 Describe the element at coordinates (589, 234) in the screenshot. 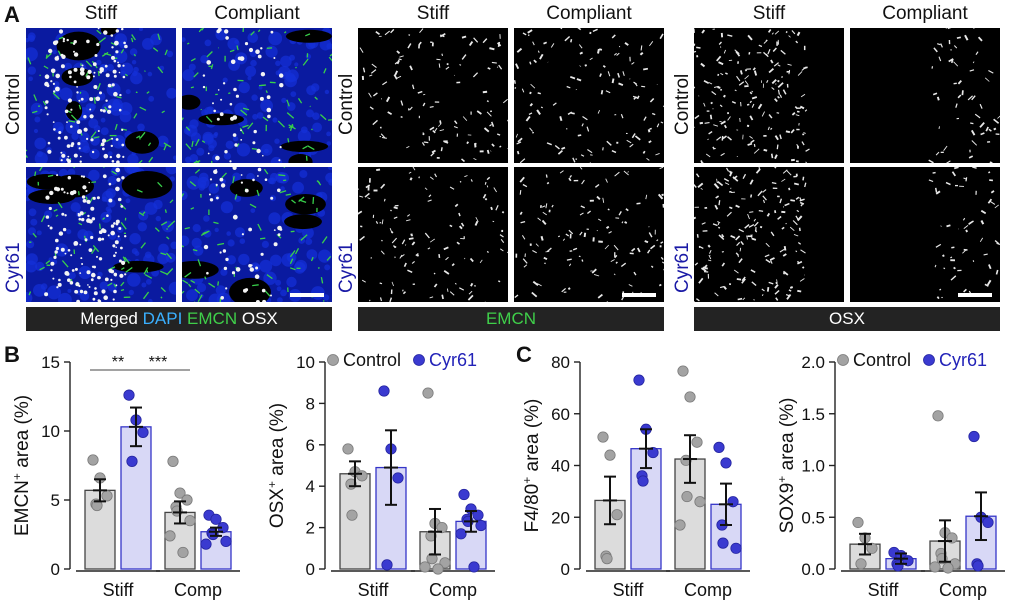

I see `micrograph-emcn-cyr61-compliant` at that location.